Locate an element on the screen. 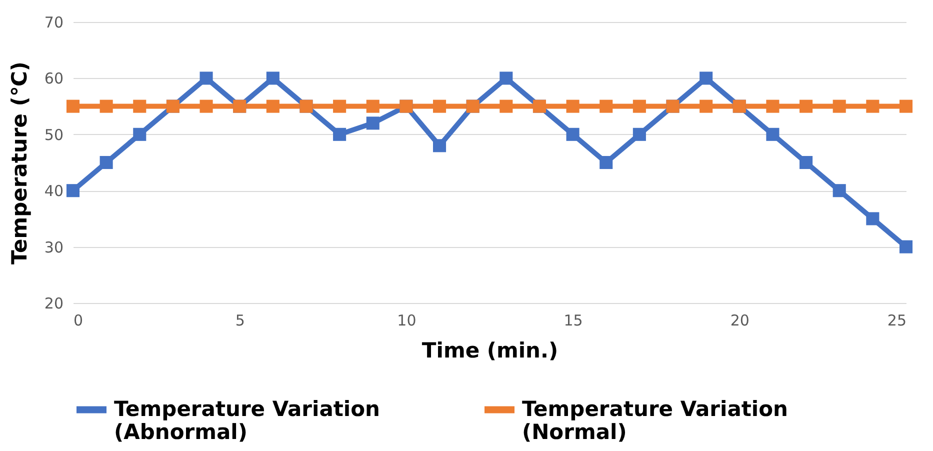 The image size is (933, 451). y-tick-label: 50 is located at coordinates (54, 135).